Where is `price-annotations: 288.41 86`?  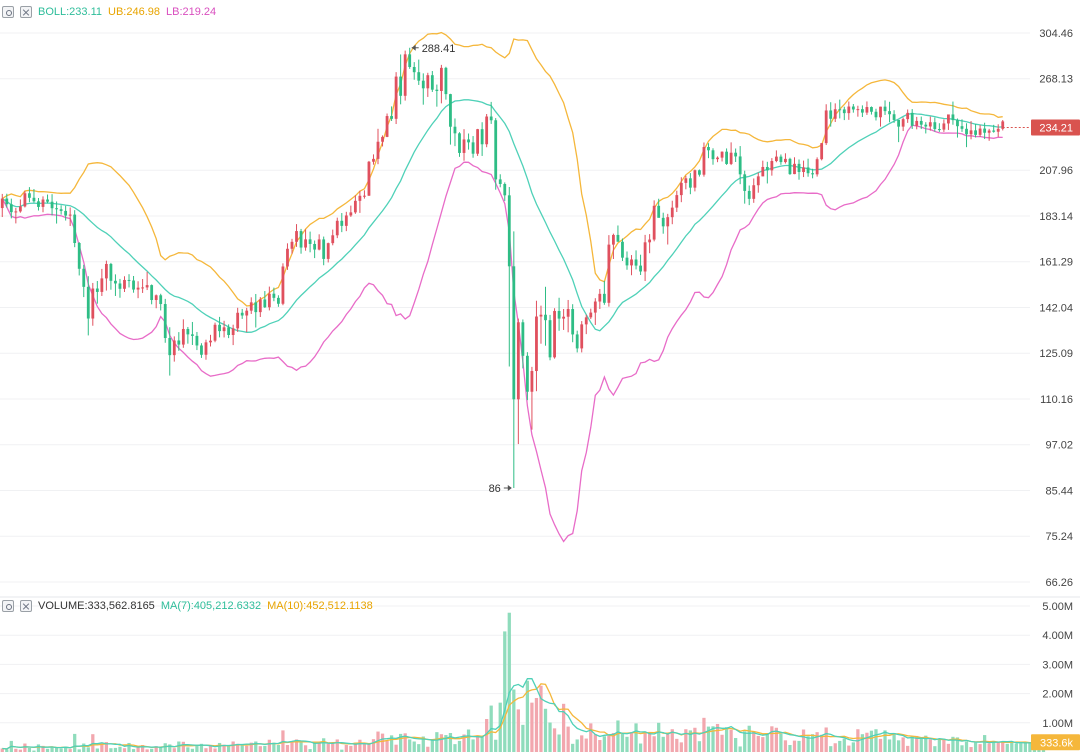 price-annotations: 288.41 86 is located at coordinates (461, 269).